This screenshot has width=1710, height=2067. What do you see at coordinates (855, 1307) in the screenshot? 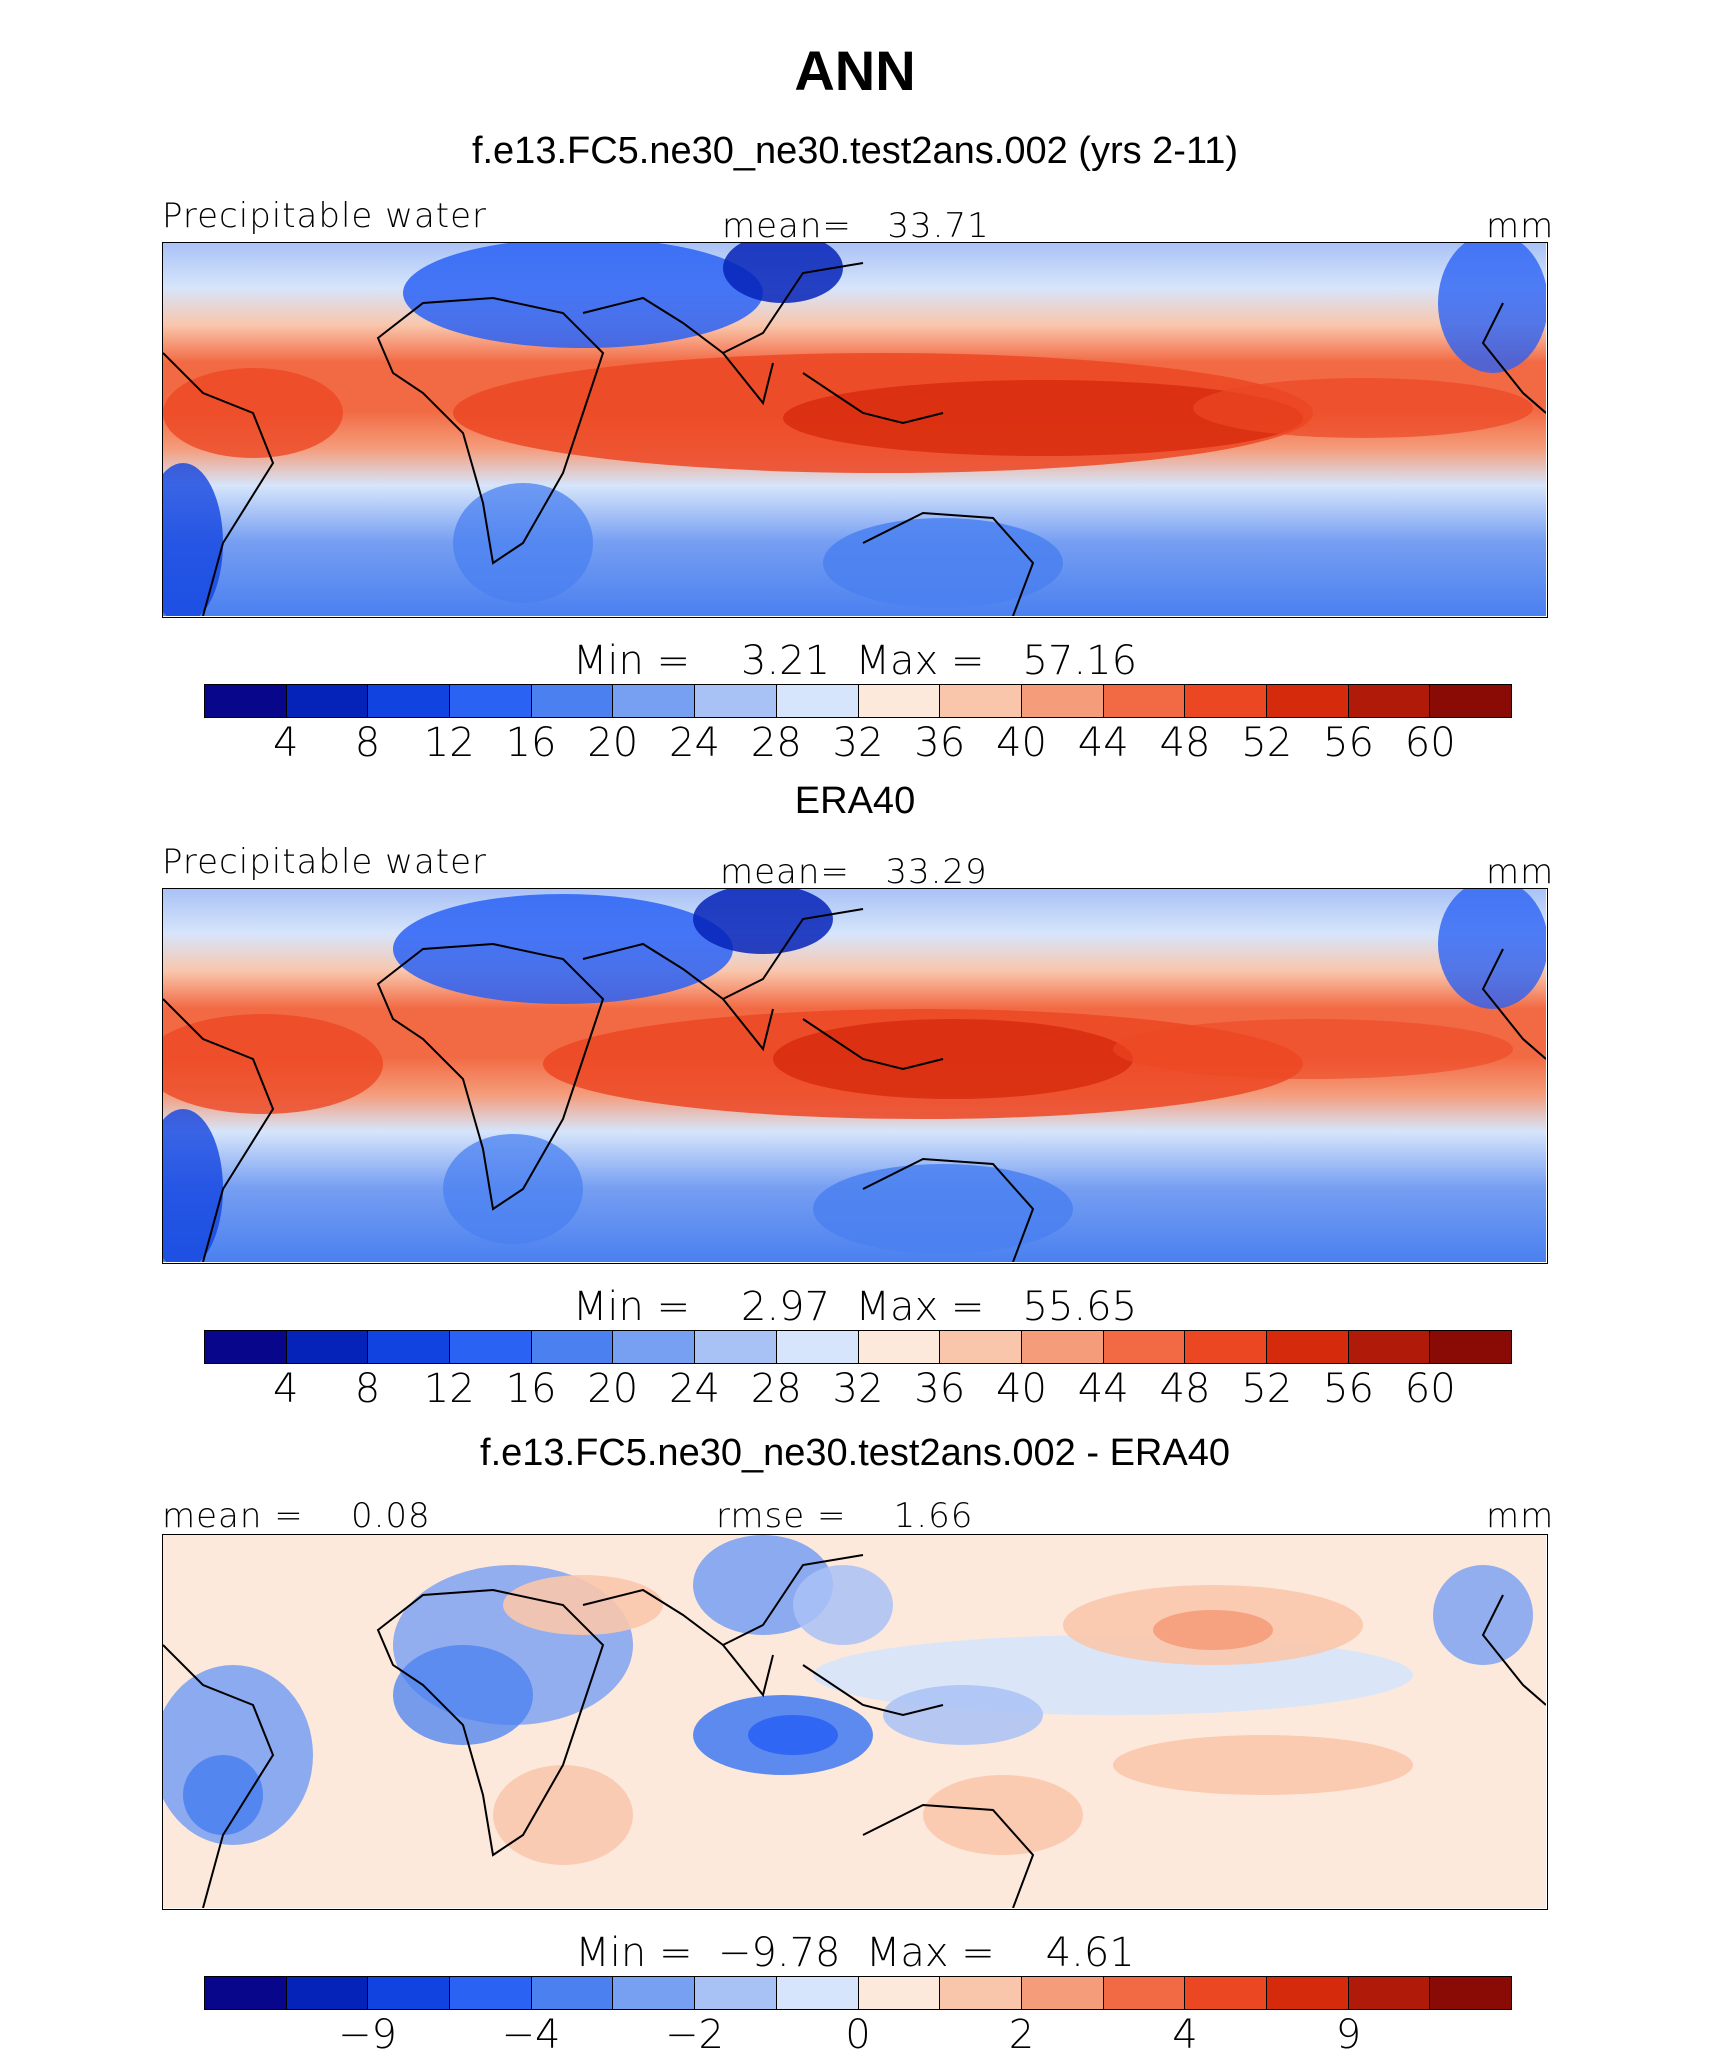
I see `minmax-obs: Min = 2.97 Max = 55.65` at bounding box center [855, 1307].